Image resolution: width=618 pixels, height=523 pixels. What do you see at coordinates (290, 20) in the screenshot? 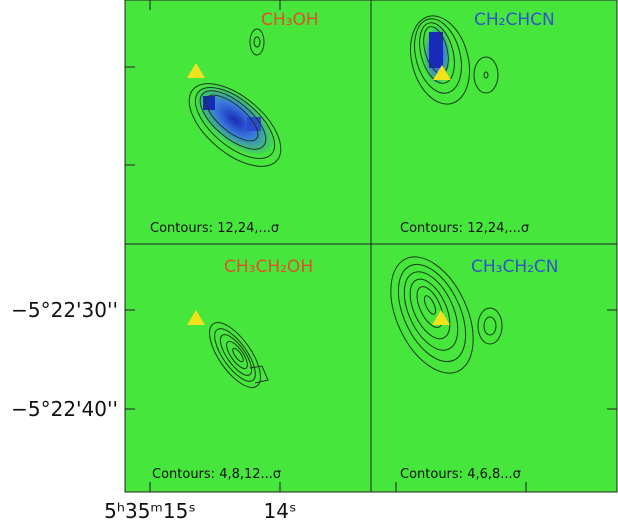
I see `molecule-label: CH₃OH` at bounding box center [290, 20].